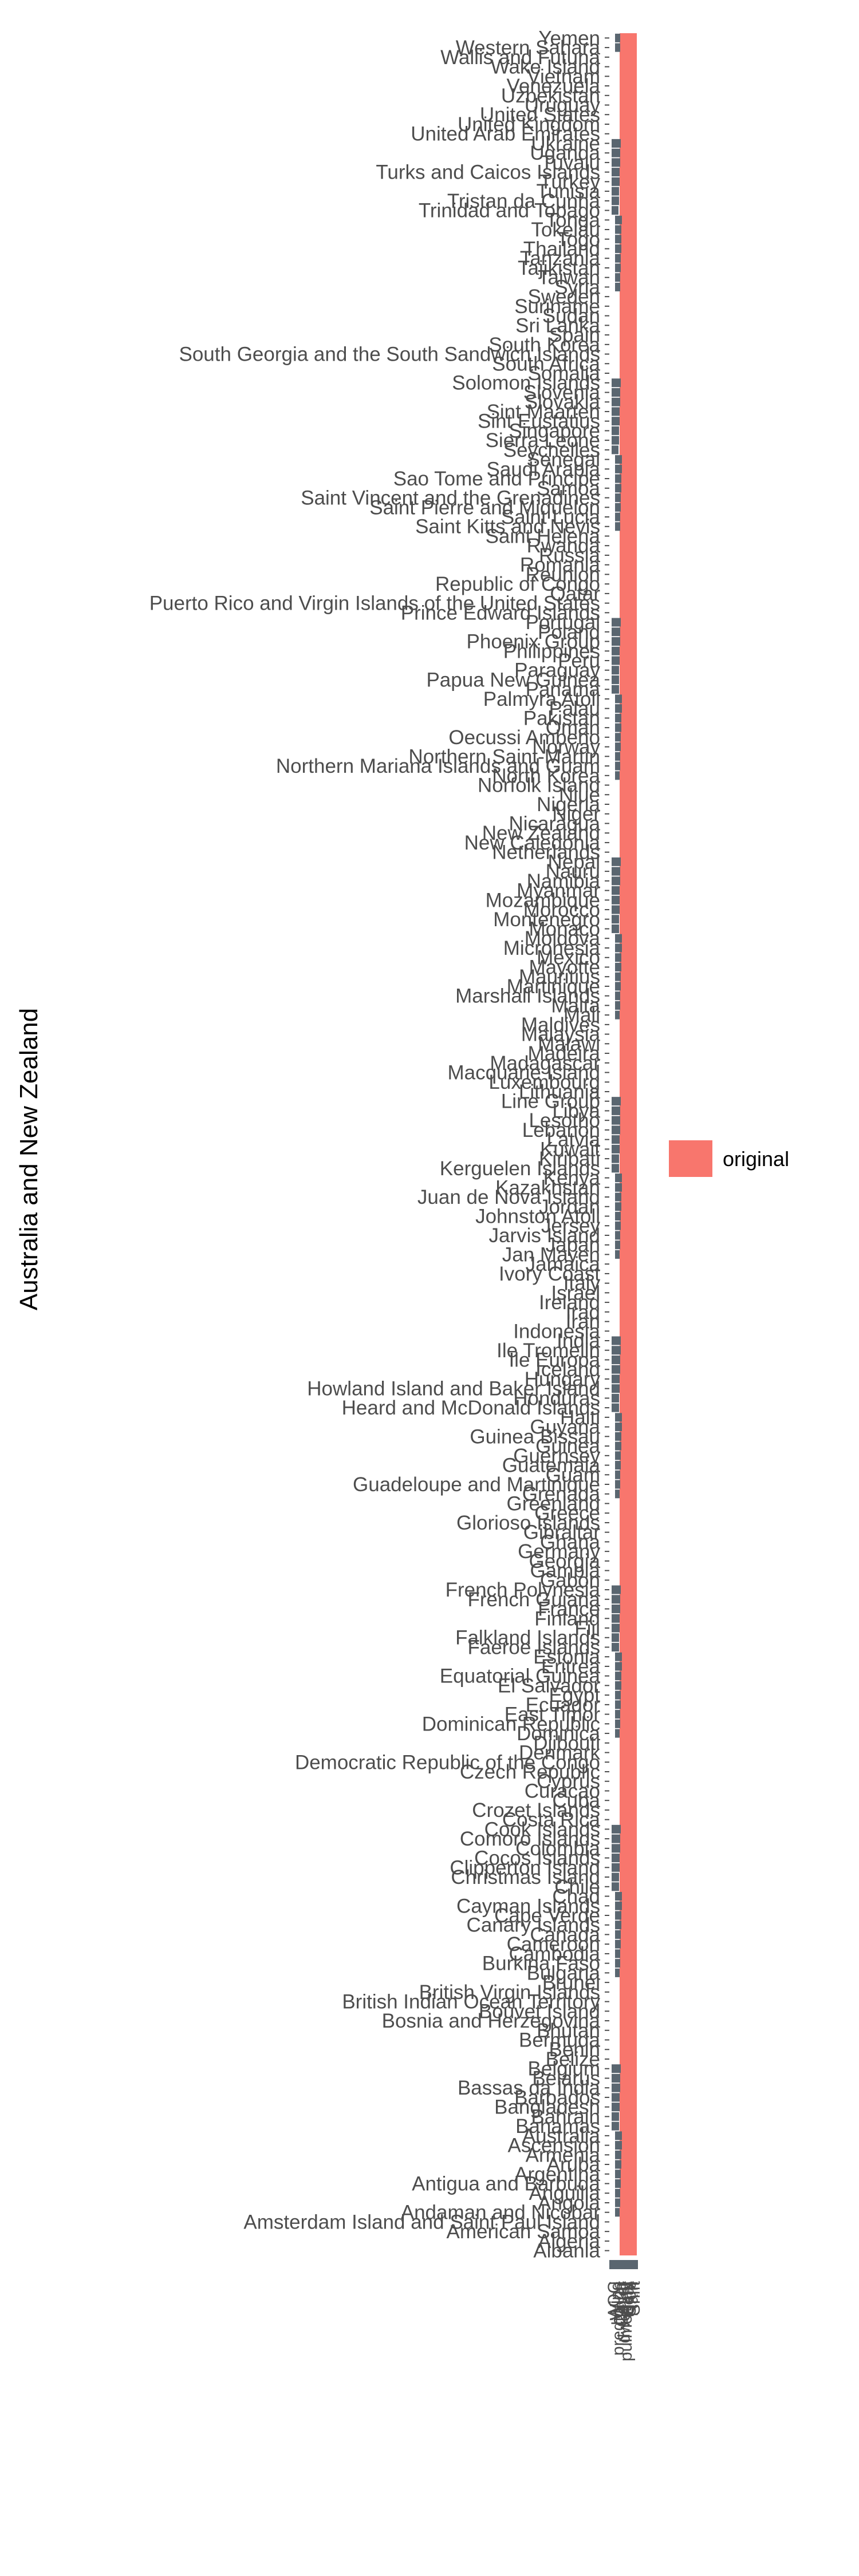 The image size is (859, 2576). Describe the element at coordinates (563, 1264) in the screenshot. I see `y-tick-label: Jamaica` at that location.